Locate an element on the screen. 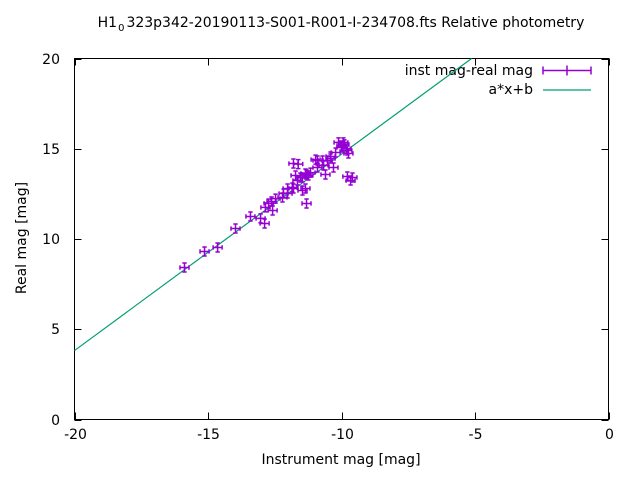 Image resolution: width=640 pixels, height=480 pixels. legend-label-fit: a*x+b is located at coordinates (510, 90).